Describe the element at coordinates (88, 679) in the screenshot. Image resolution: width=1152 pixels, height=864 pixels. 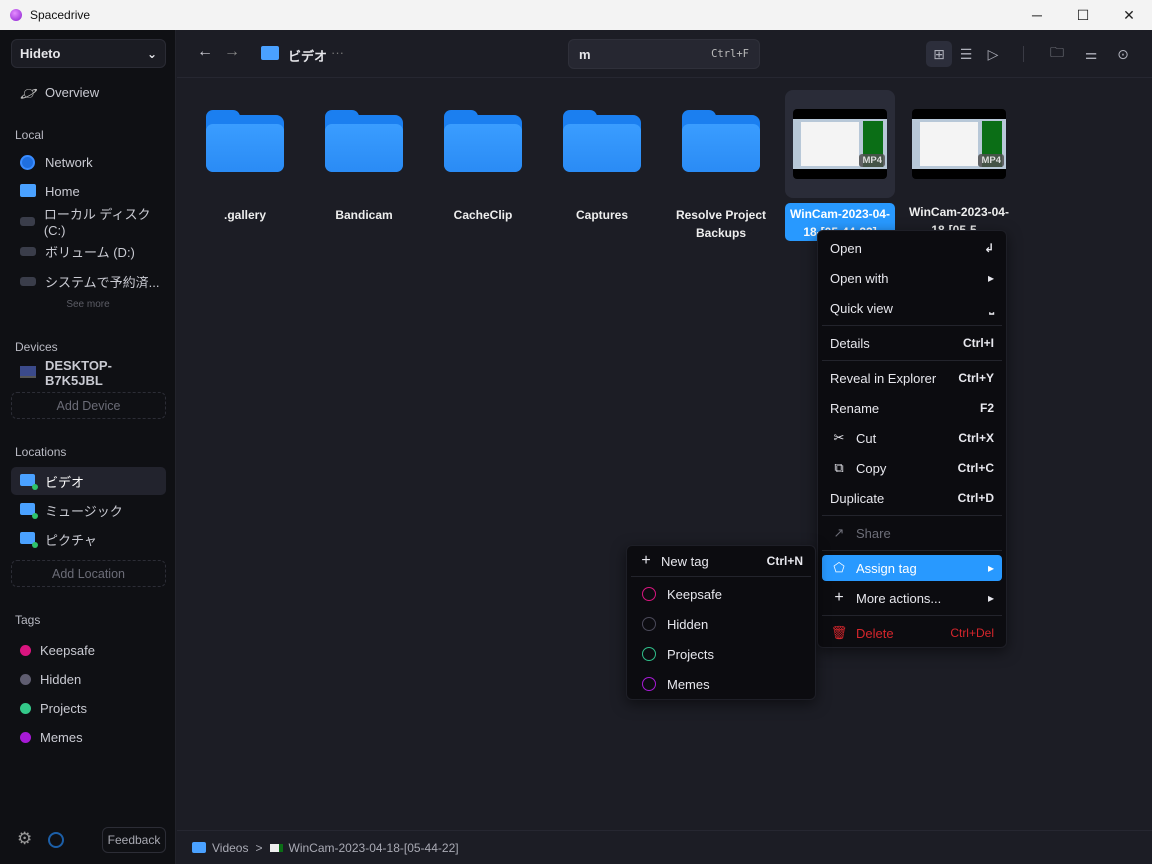
I see `sidebar-tag-hidden: Hidden` at that location.